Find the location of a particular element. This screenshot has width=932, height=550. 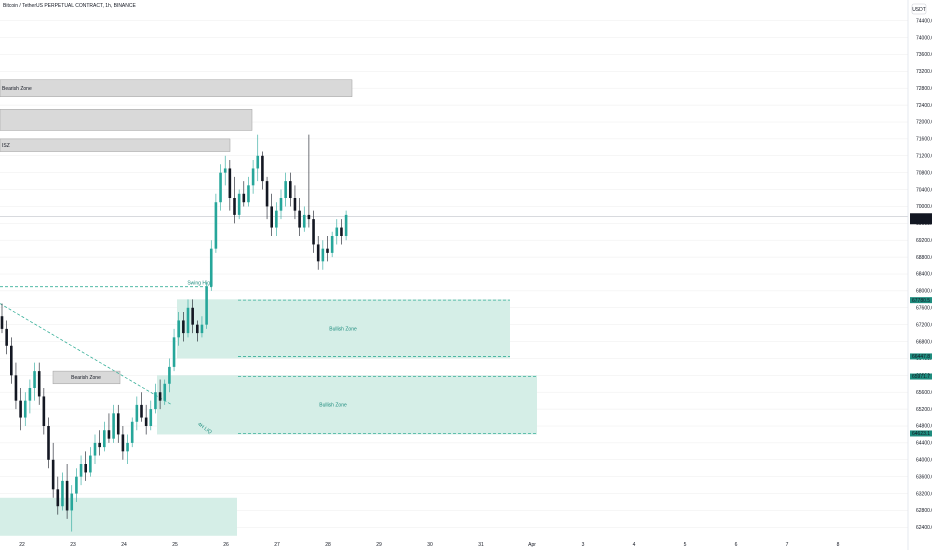

time-tick-label: 29 is located at coordinates (379, 545).